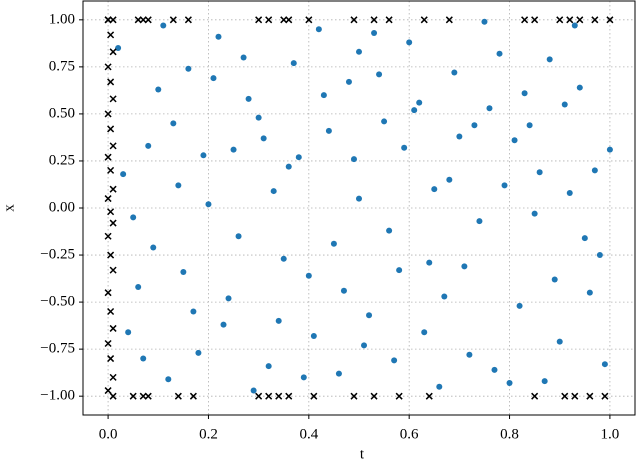 This screenshot has width=640, height=463. I want to click on y-tick-label: −0.50, so click(57, 302).